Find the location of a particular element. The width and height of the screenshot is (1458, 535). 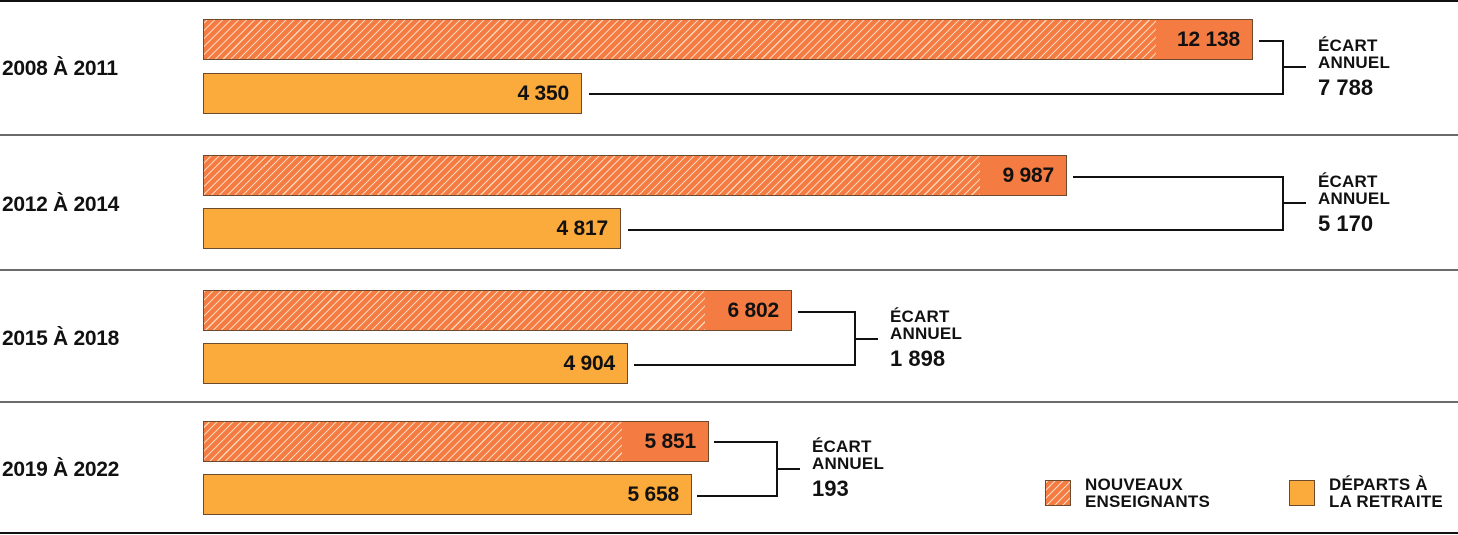

annual-gap-2012-2014: ÉCART ANNUEL 5 170 is located at coordinates (1354, 204).